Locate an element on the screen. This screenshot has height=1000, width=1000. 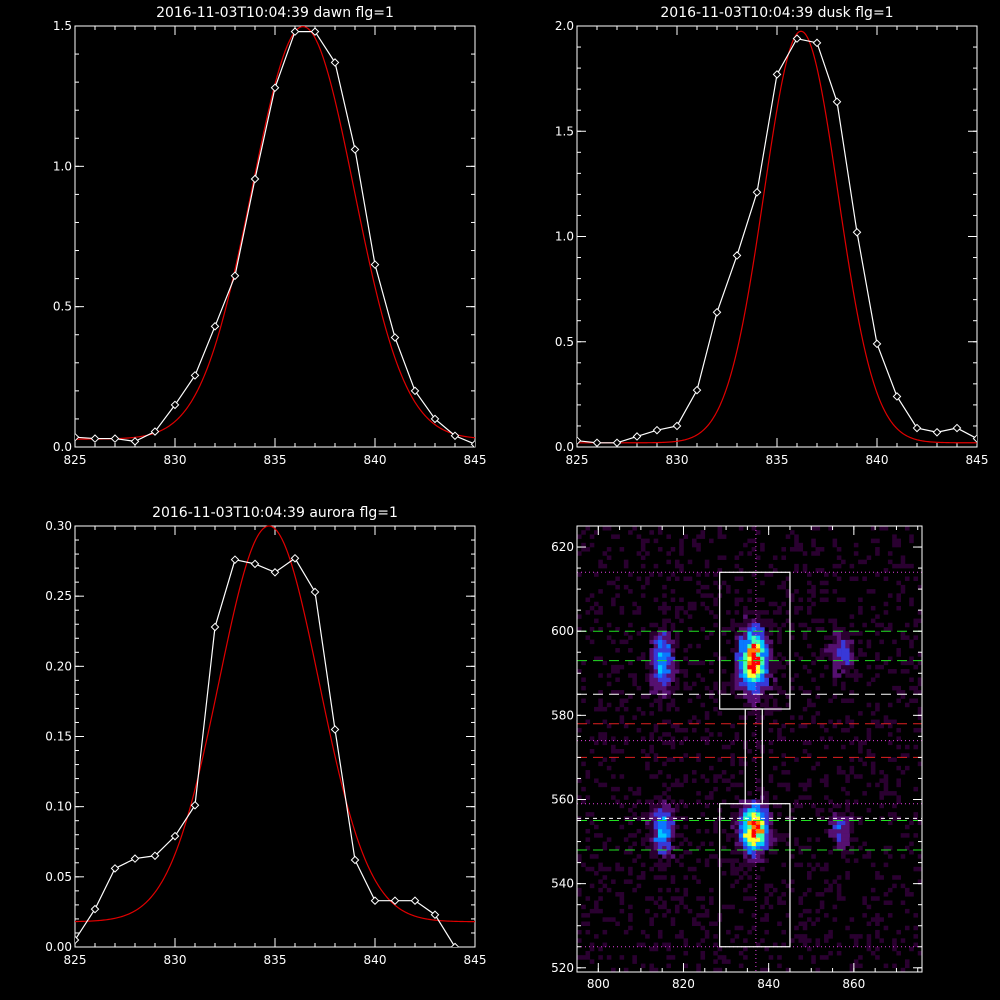
x-tick-label: 845 is located at coordinates (977, 460).